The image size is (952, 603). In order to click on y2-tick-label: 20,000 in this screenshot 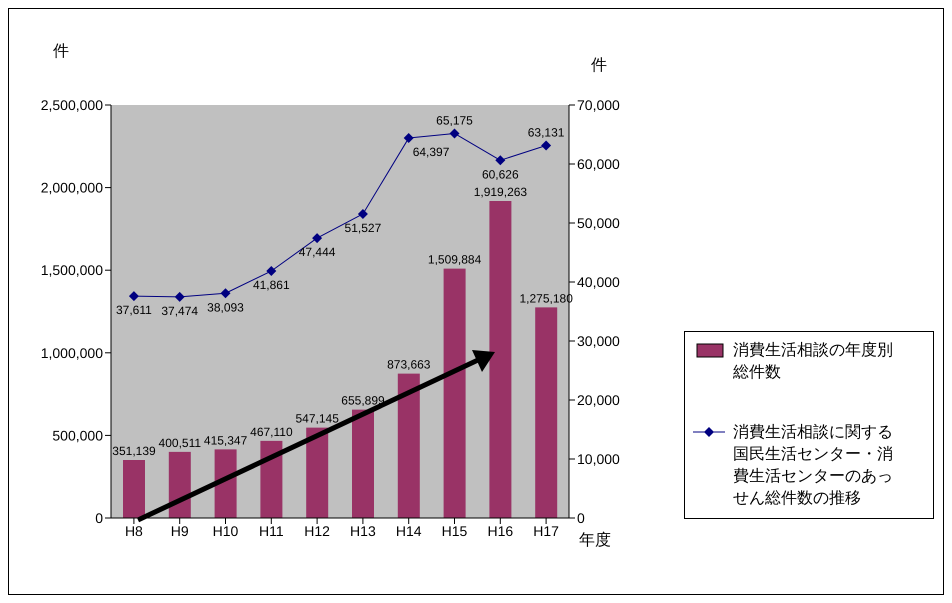, I will do `click(598, 400)`.